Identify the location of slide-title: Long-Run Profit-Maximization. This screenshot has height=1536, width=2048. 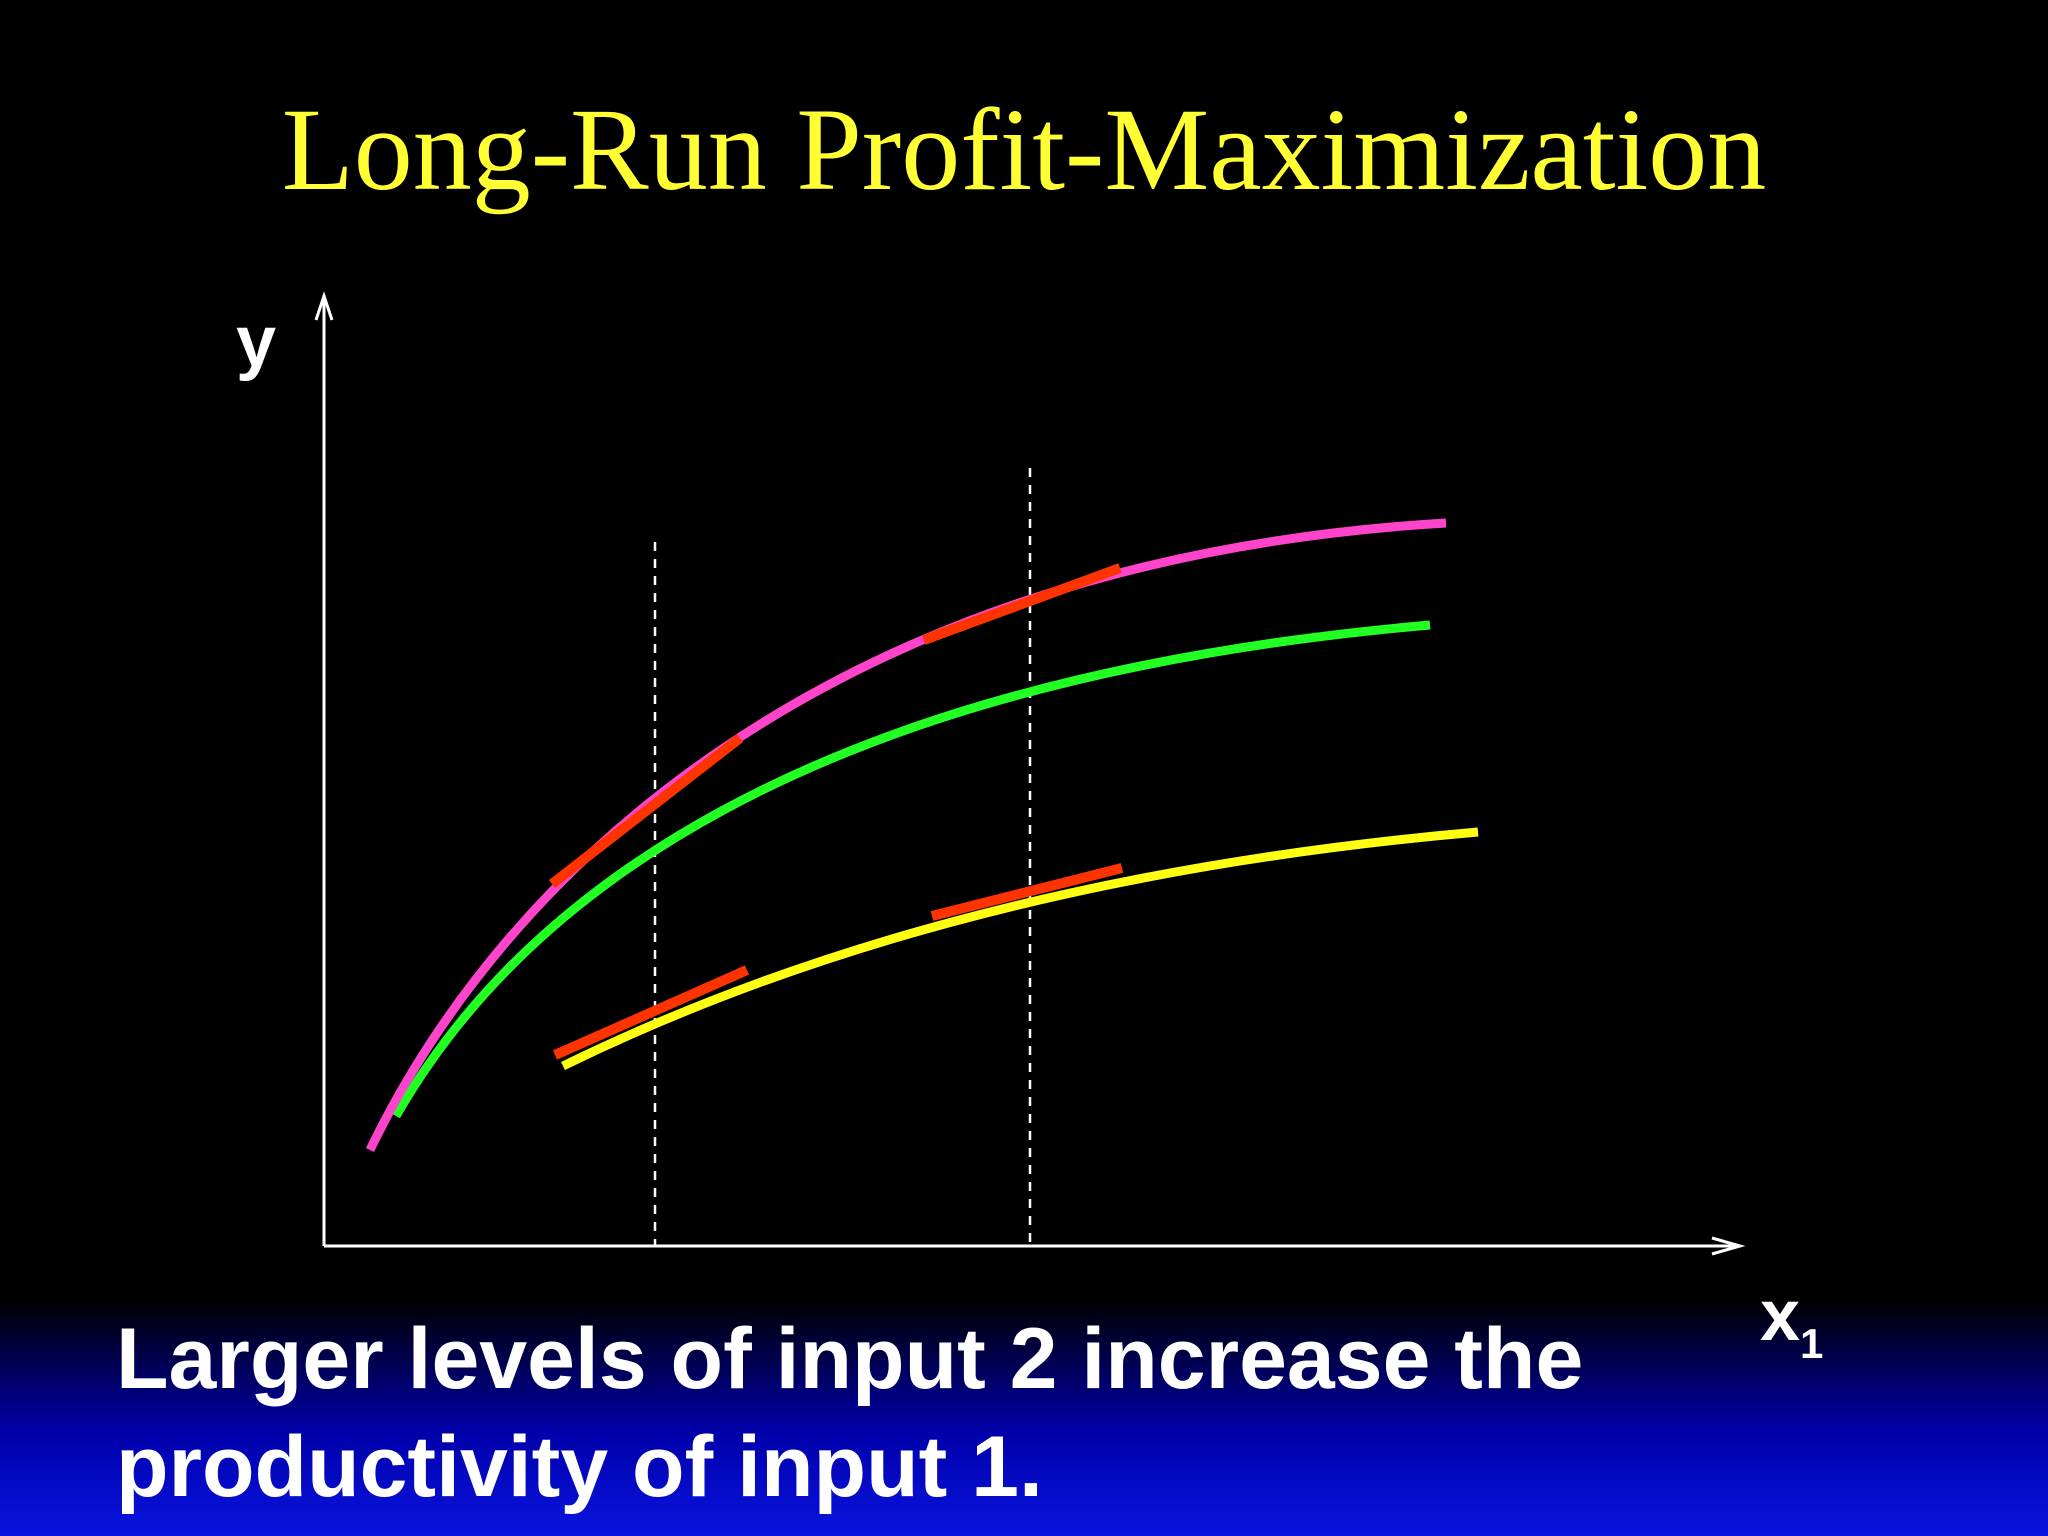
(1024, 149).